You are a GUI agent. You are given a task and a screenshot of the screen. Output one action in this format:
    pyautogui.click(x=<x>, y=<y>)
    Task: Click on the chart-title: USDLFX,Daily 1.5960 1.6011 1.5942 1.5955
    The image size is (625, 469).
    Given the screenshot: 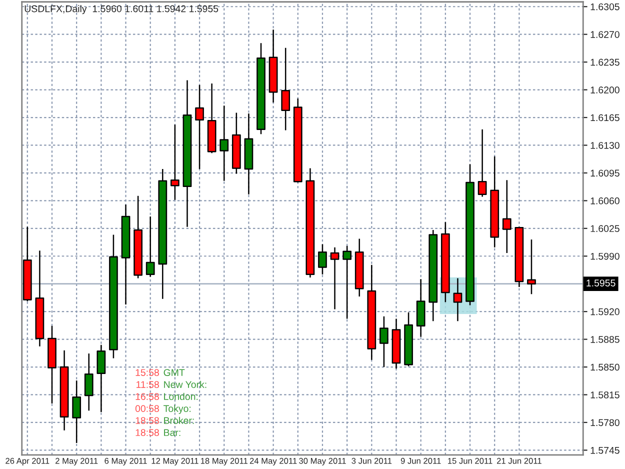 What is the action you would take?
    pyautogui.click(x=121, y=9)
    